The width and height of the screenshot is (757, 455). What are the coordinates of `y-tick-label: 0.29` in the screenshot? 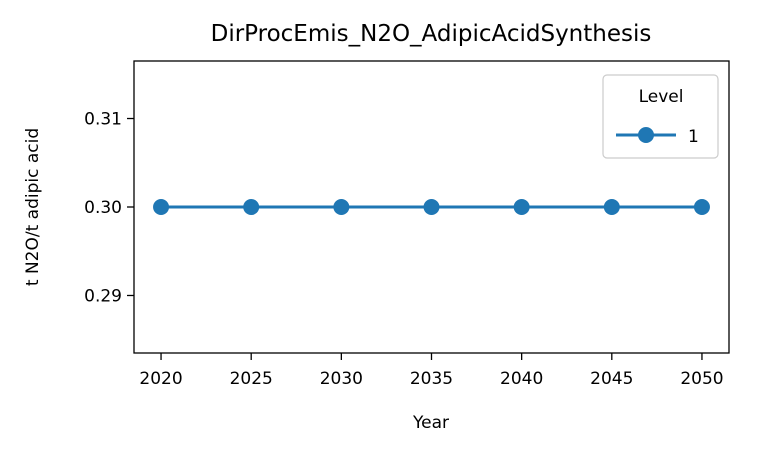 It's located at (103, 296).